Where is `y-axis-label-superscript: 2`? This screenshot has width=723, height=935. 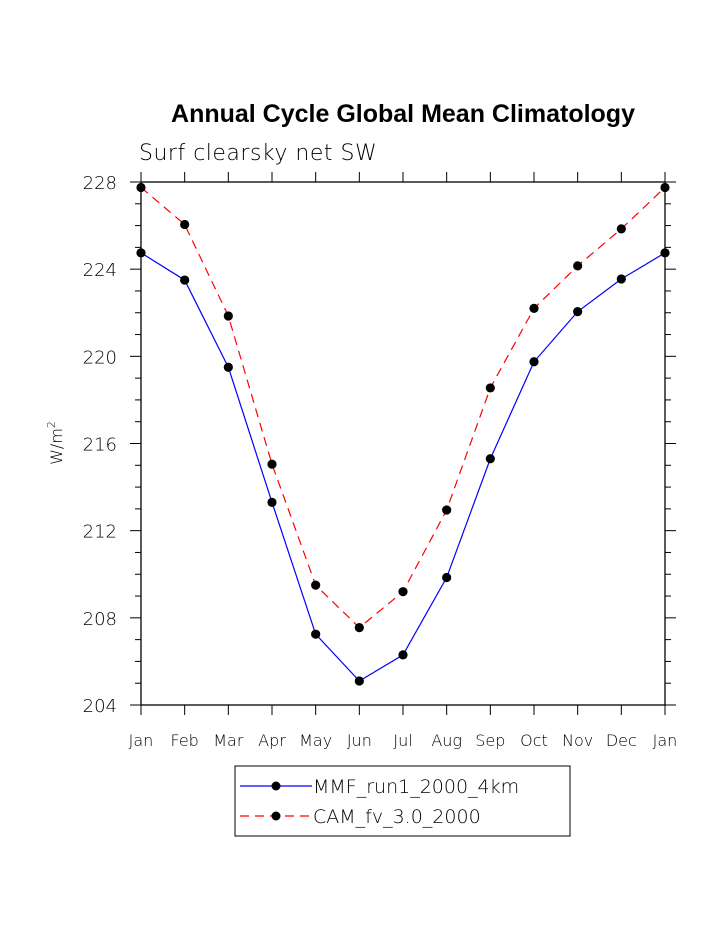
y-axis-label-superscript: 2 is located at coordinates (51, 424).